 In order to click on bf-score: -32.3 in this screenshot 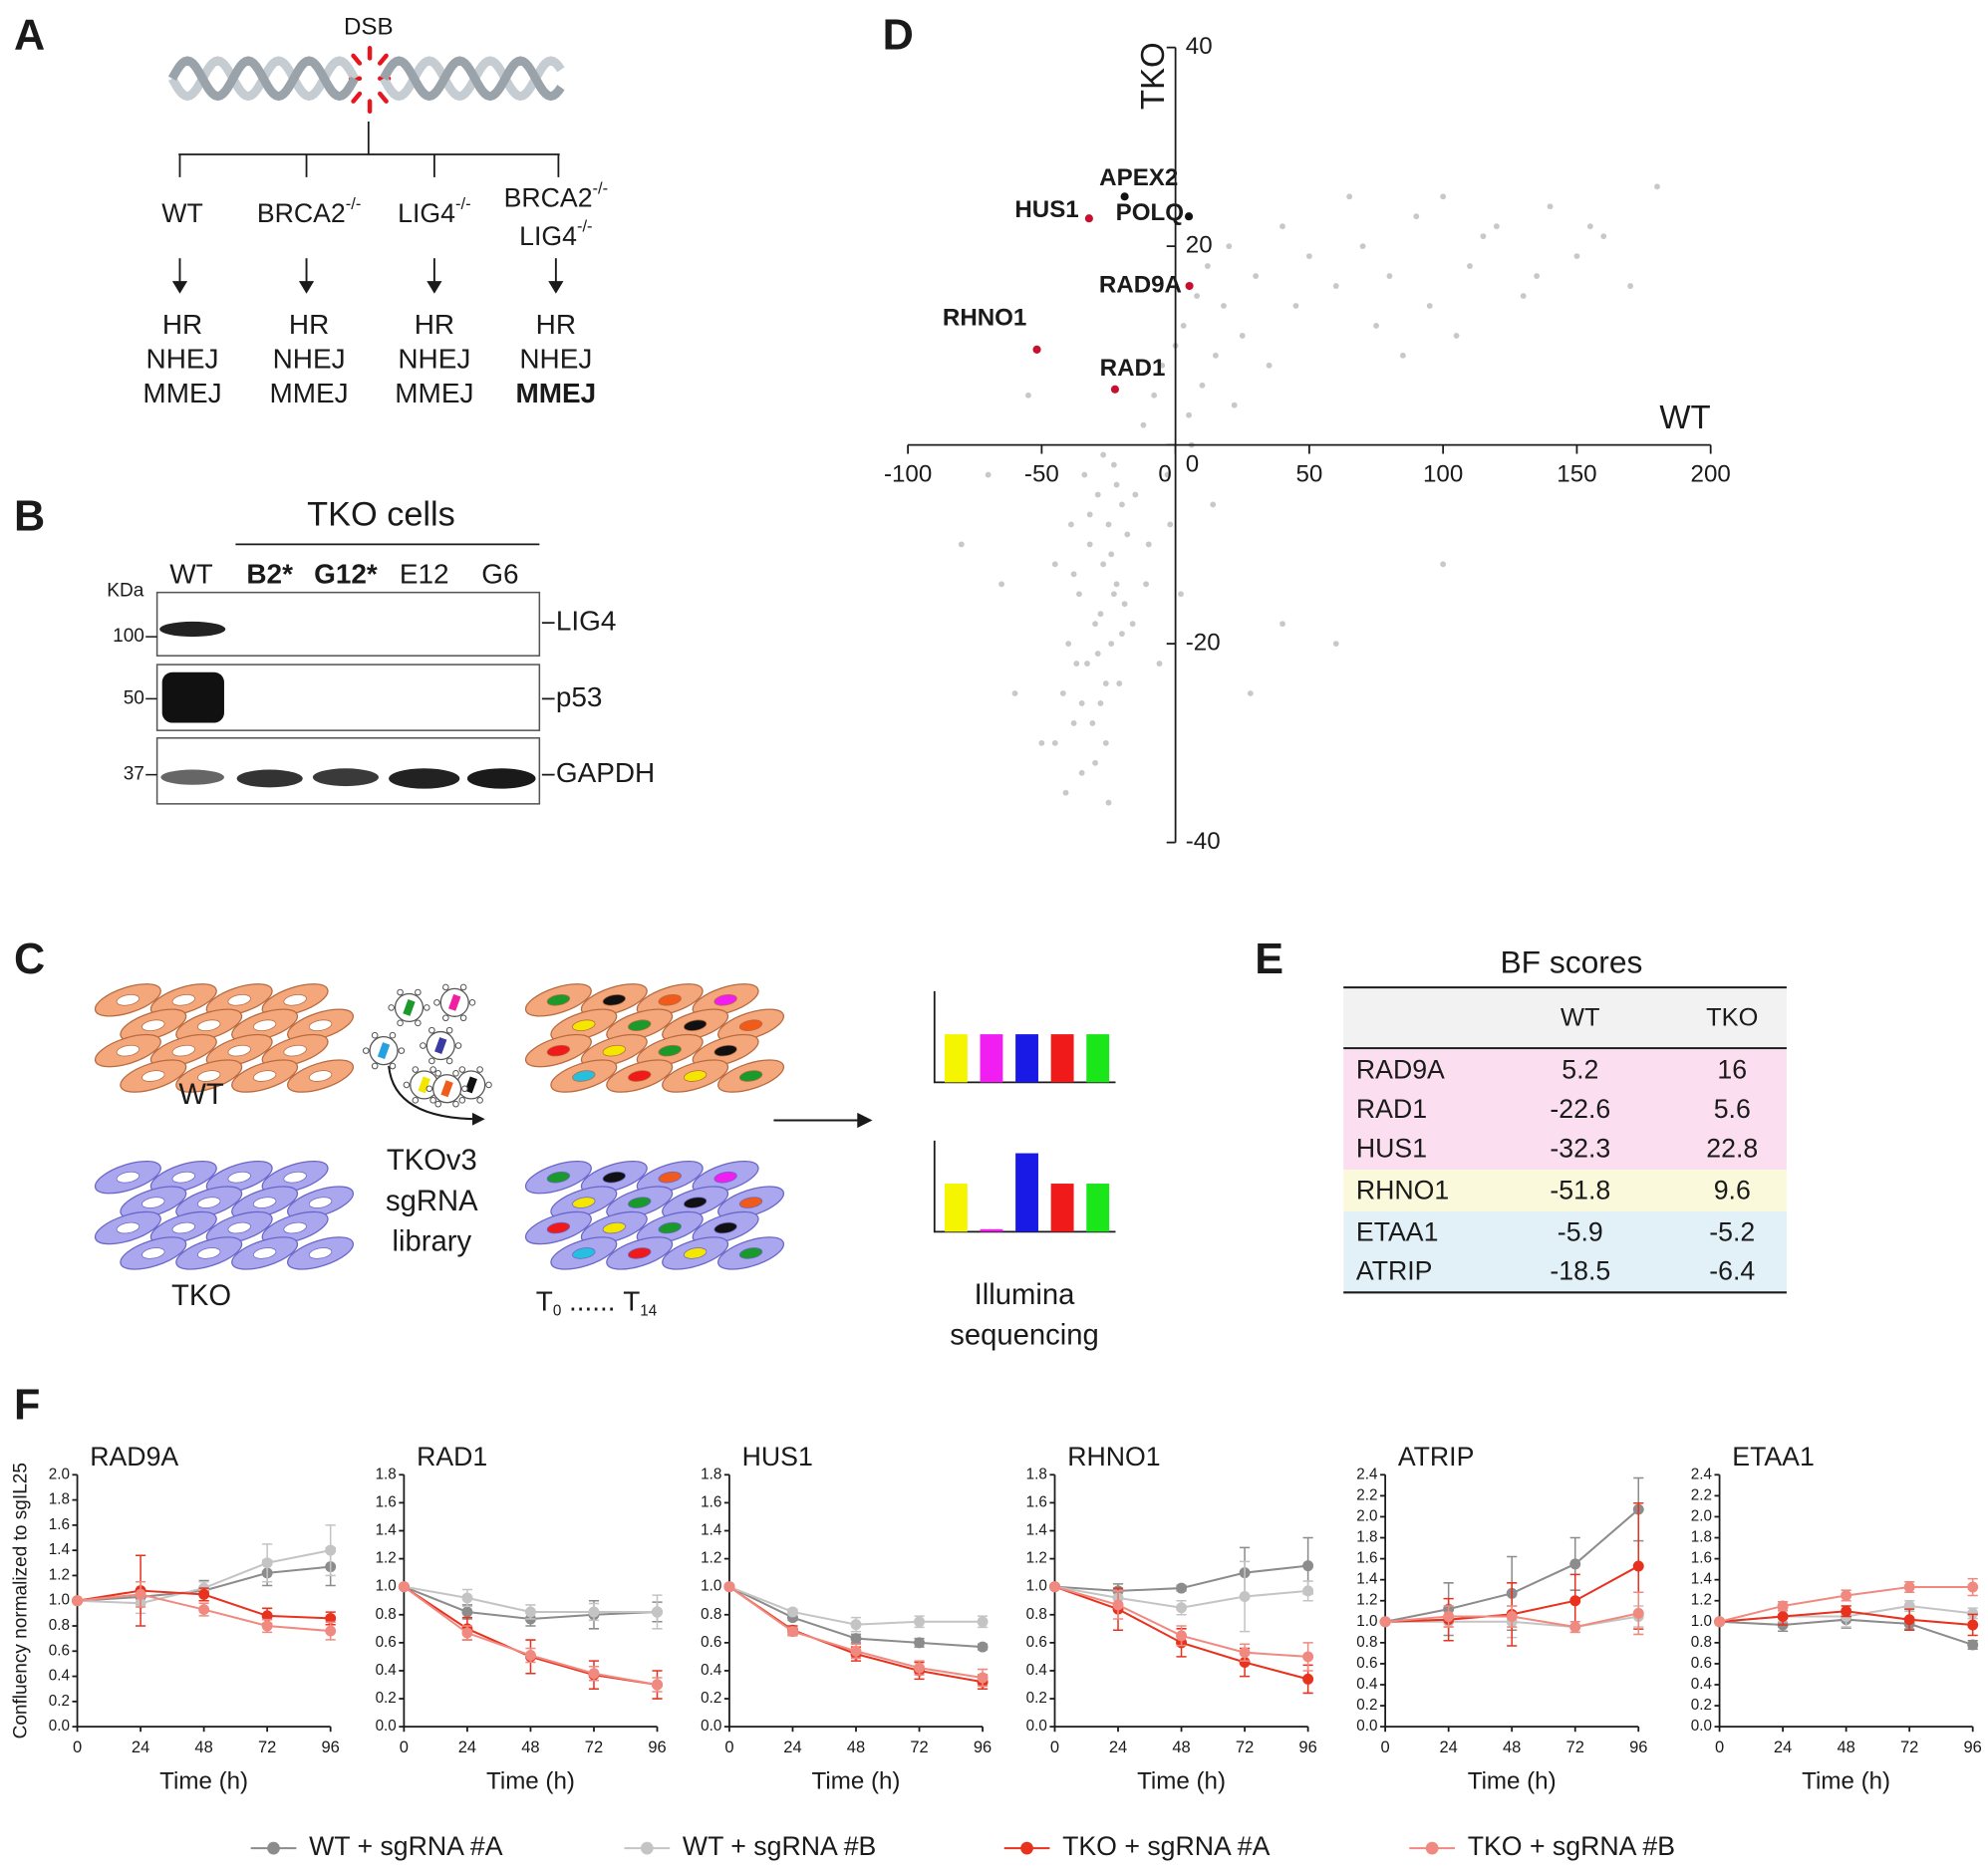, I will do `click(1580, 1148)`.